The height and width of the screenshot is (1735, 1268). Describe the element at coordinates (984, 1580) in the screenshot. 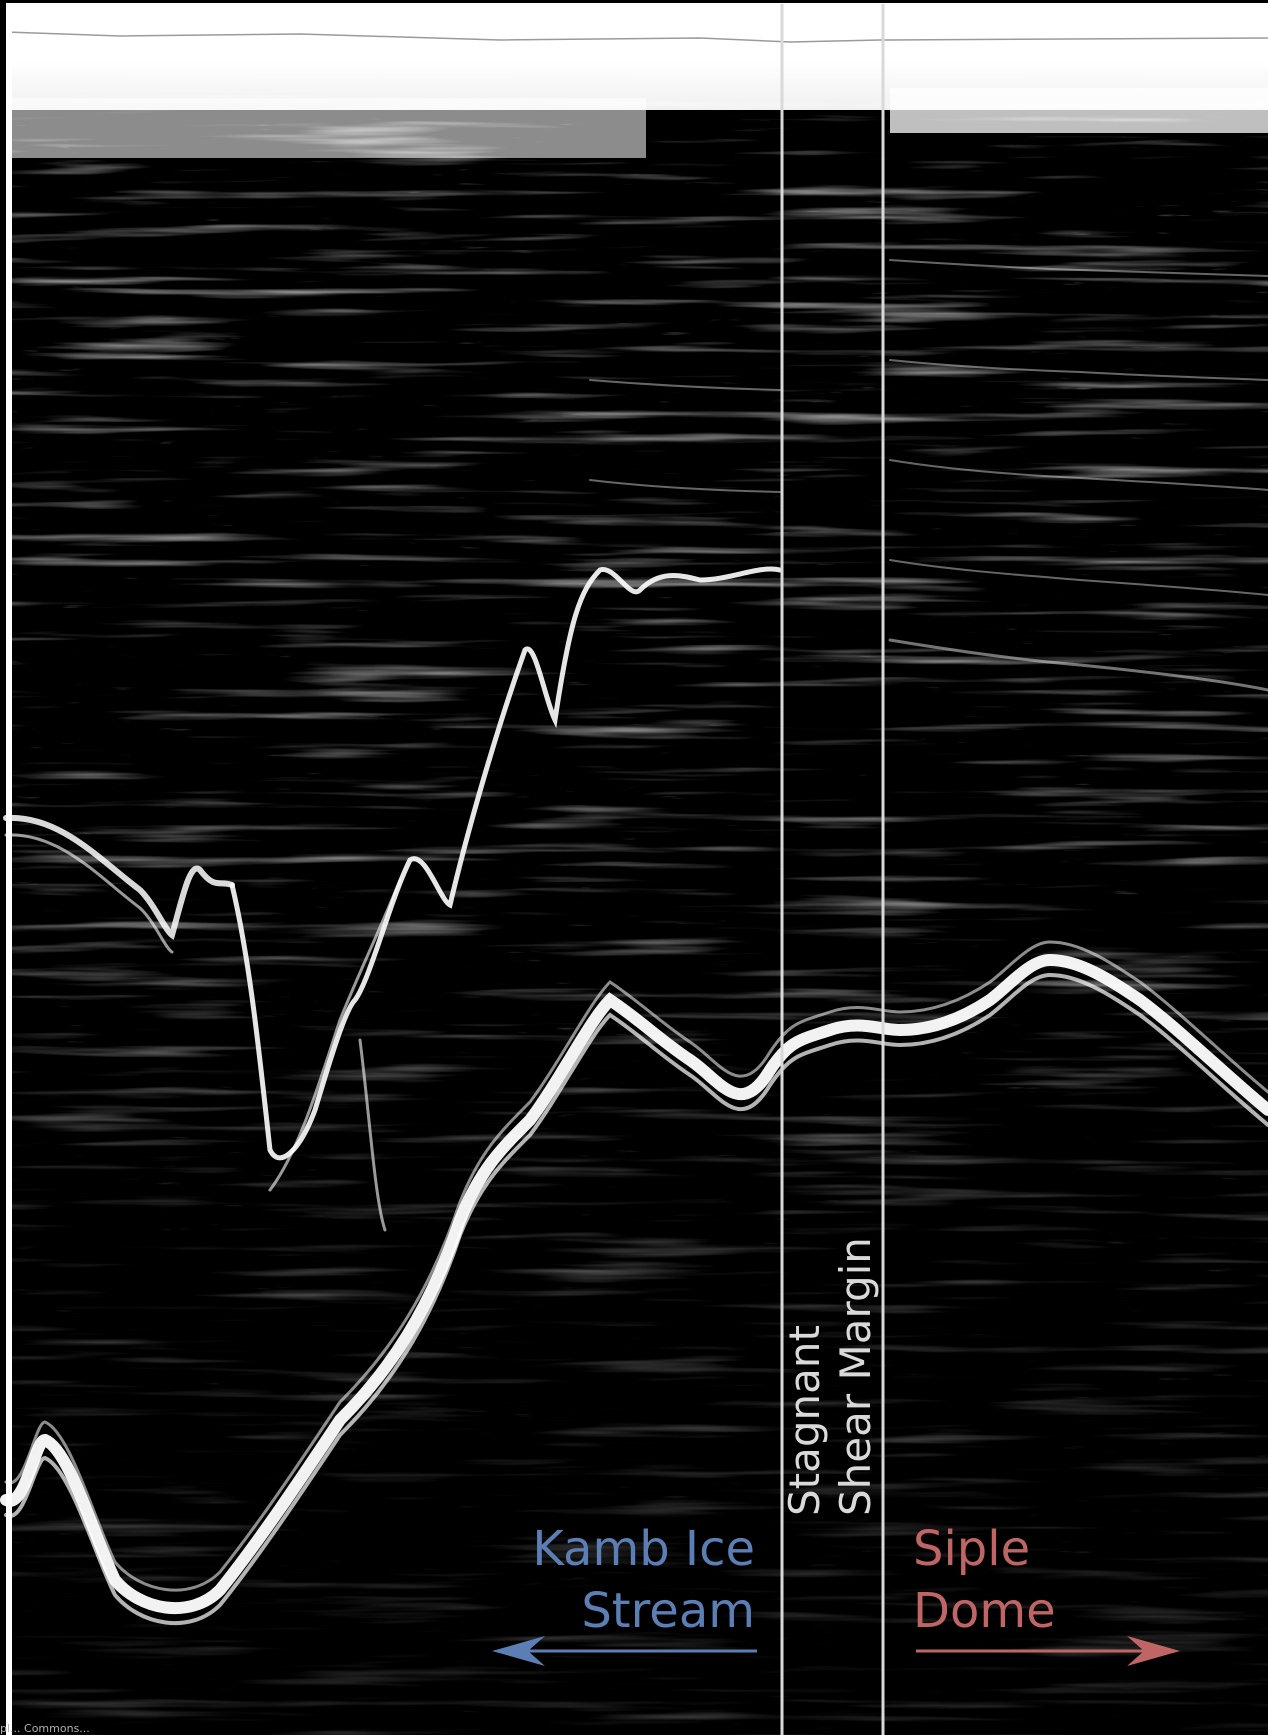

I see `siple-dome-label: Siple Dome` at that location.